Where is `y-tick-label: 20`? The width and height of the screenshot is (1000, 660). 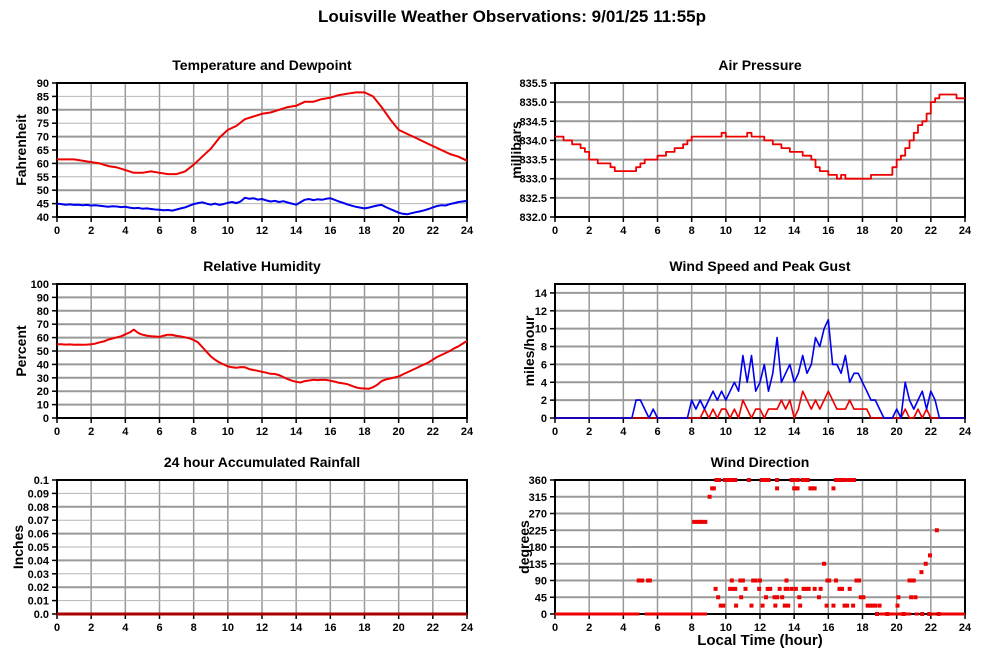
y-tick-label: 20 is located at coordinates (43, 392).